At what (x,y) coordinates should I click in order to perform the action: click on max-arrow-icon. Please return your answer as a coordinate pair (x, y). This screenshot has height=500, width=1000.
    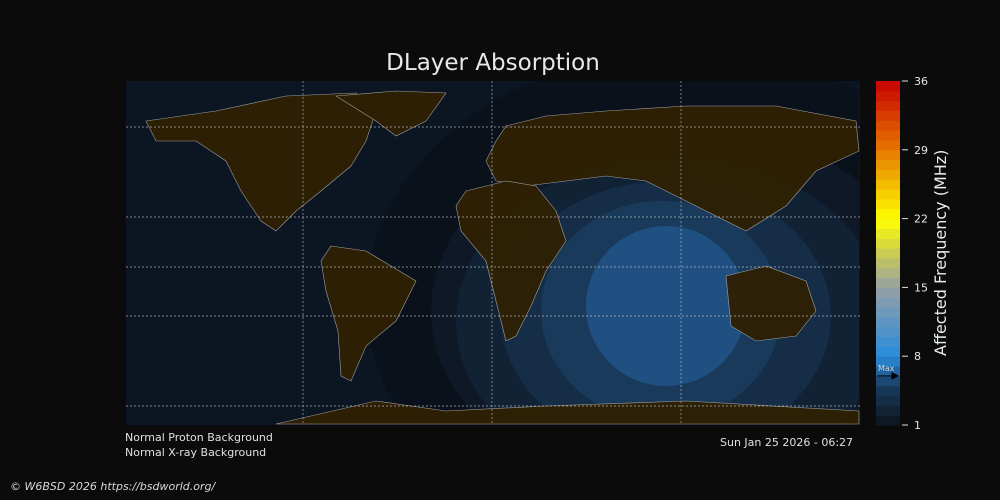
    Looking at the image, I should click on (888, 376).